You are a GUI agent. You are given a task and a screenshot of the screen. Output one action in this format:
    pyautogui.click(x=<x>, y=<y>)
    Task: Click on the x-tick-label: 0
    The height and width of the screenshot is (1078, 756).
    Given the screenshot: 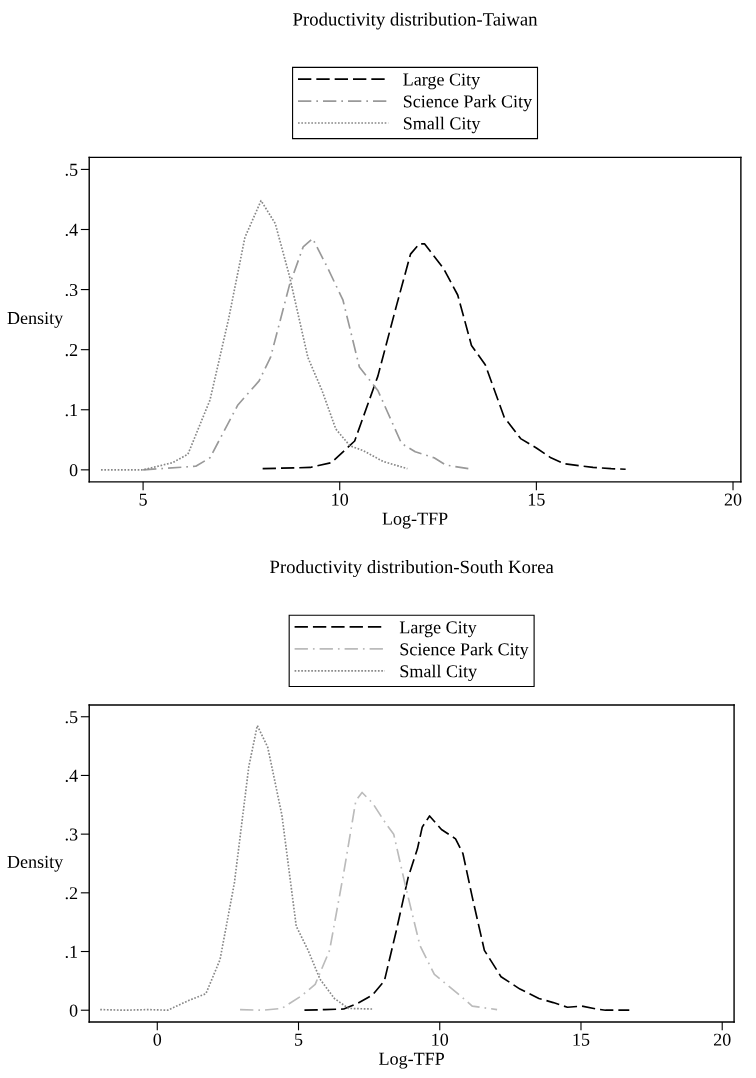 What is the action you would take?
    pyautogui.click(x=157, y=1039)
    